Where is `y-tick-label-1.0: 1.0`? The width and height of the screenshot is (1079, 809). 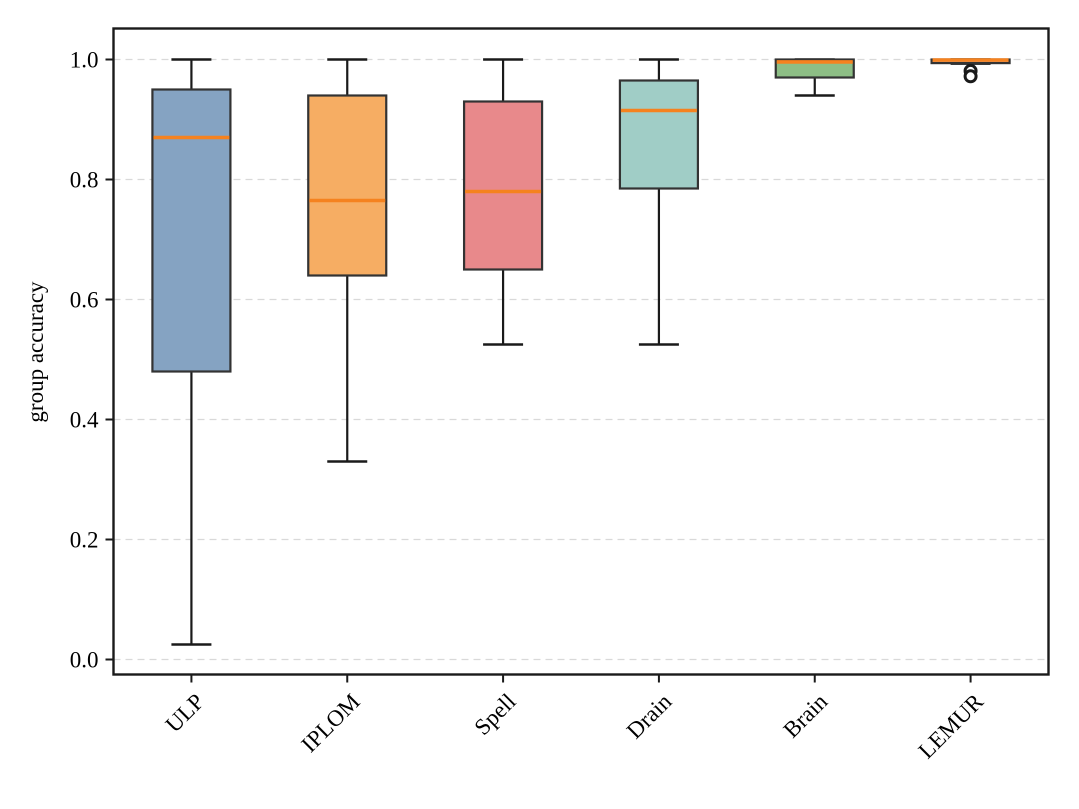 y-tick-label-1.0: 1.0 is located at coordinates (84, 60).